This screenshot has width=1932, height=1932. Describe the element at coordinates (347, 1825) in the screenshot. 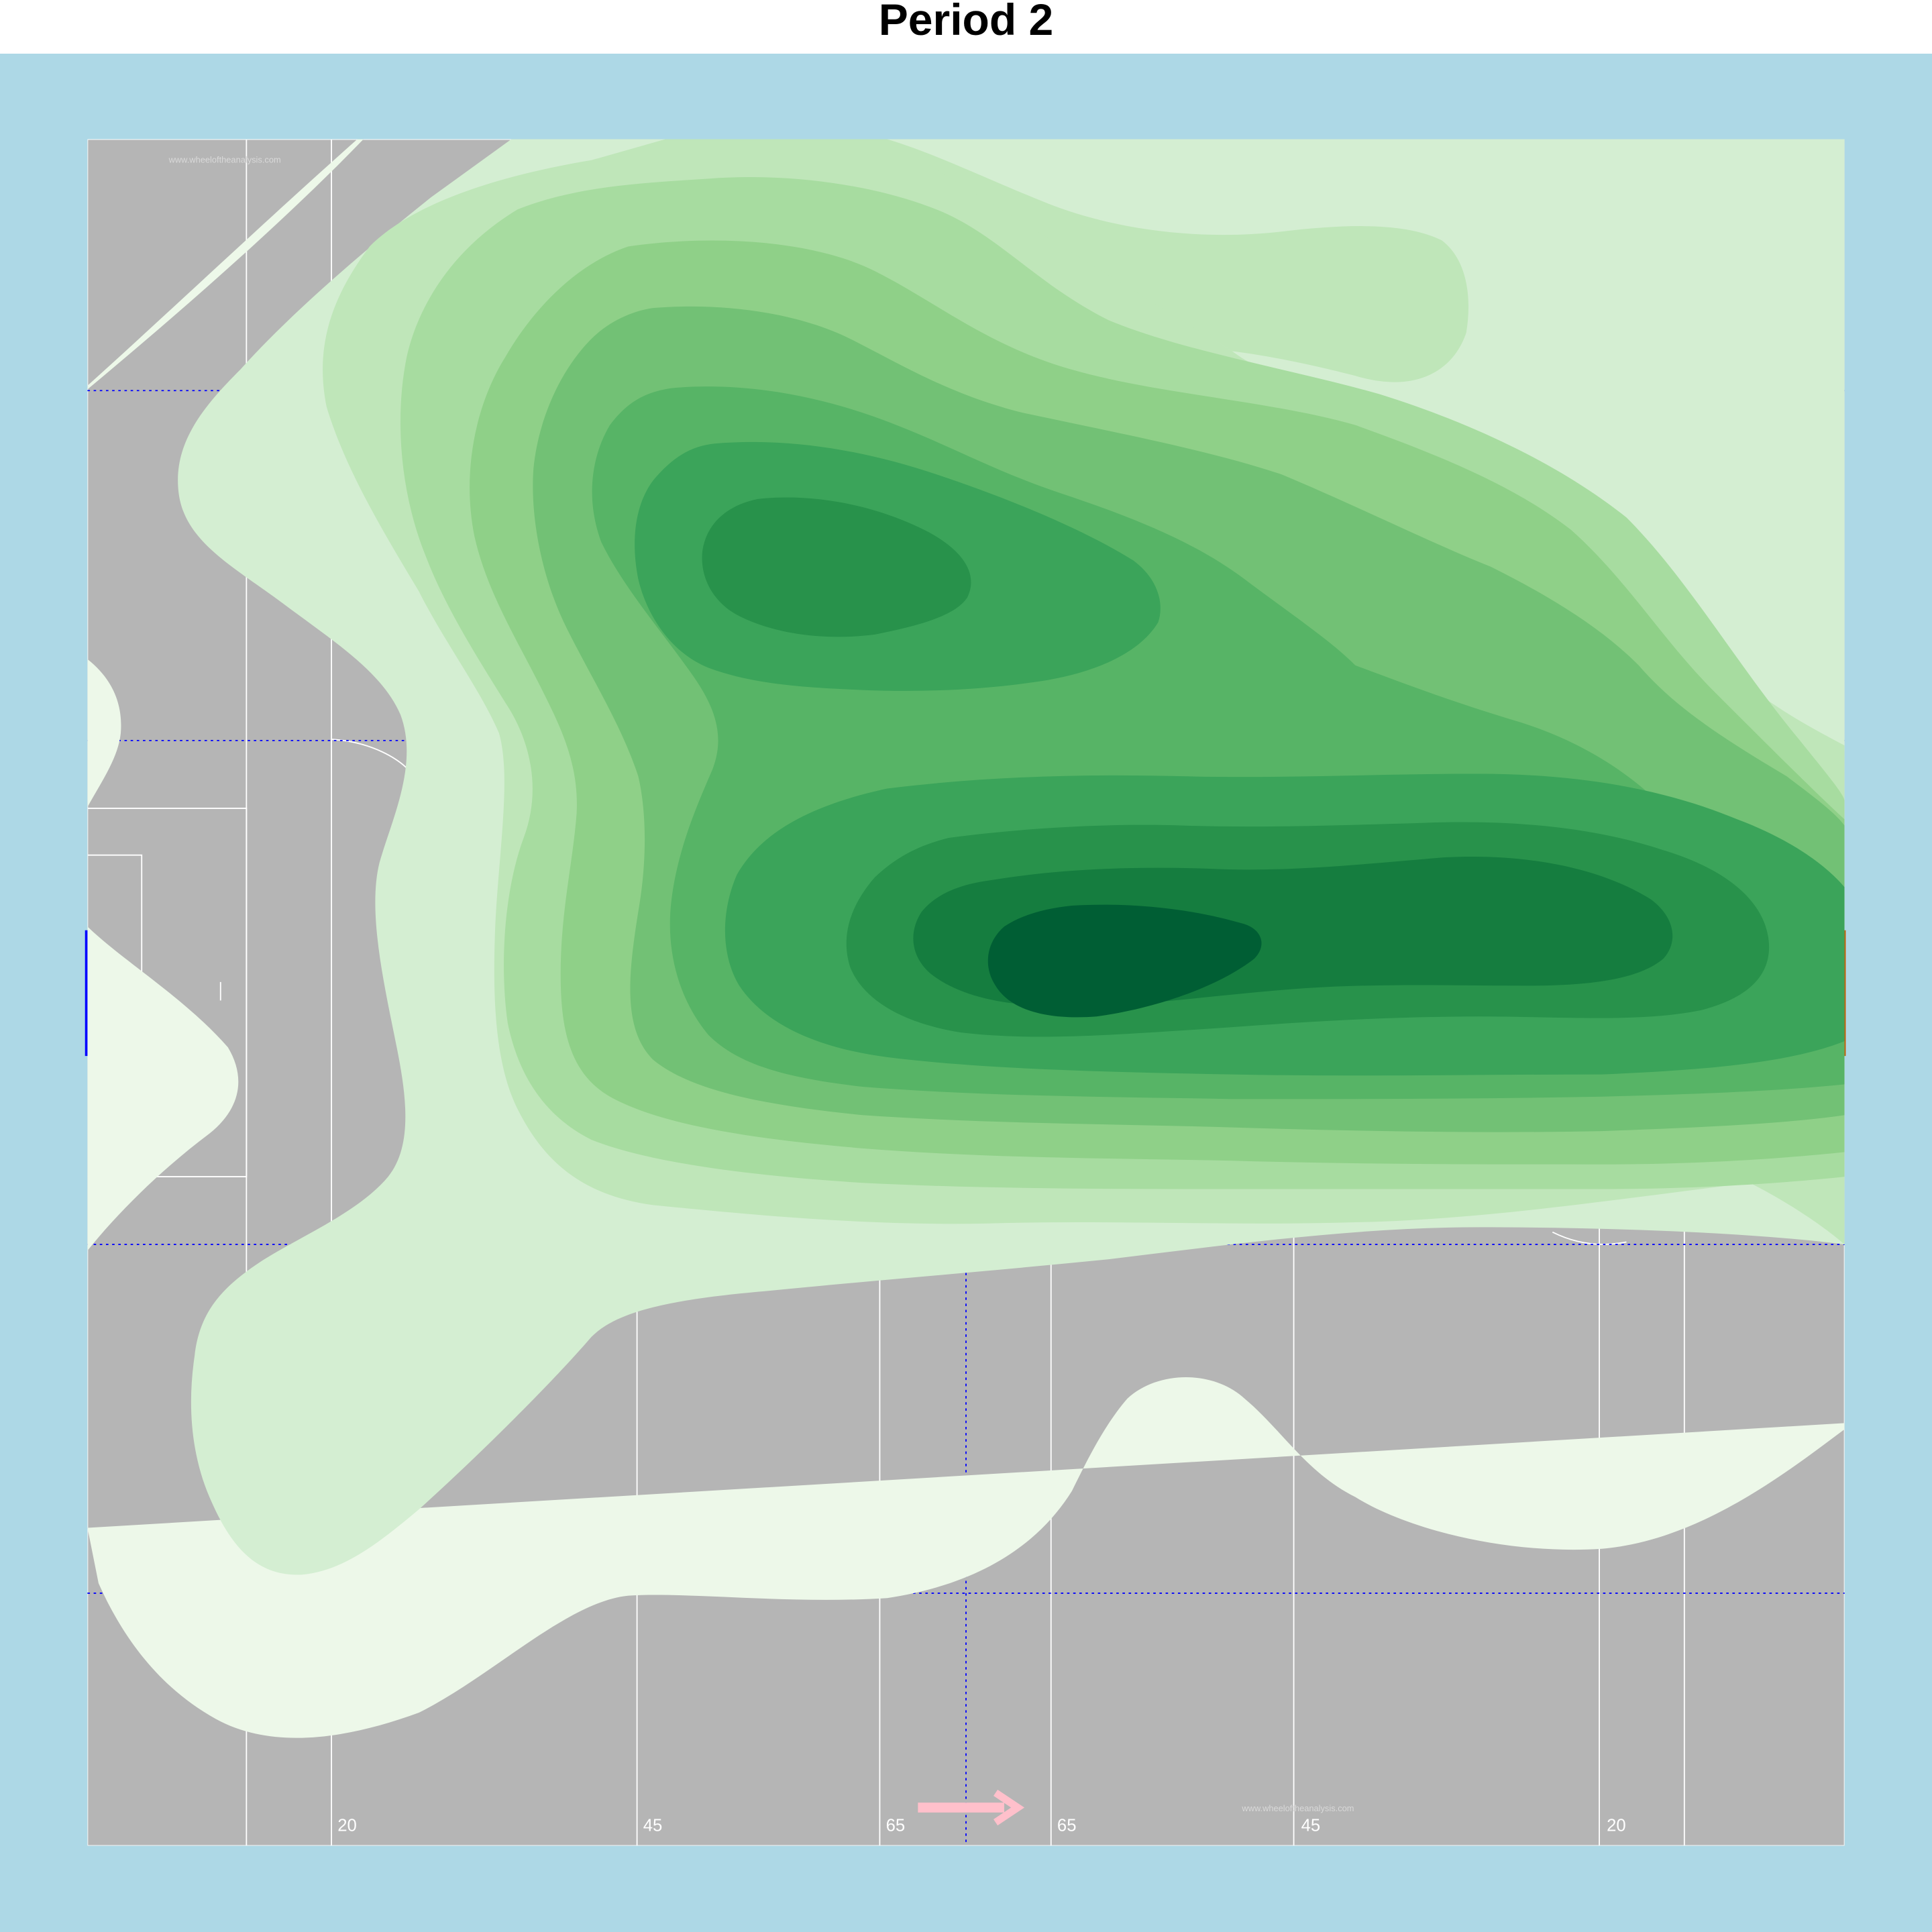

I see `tick-label-0: 20` at that location.